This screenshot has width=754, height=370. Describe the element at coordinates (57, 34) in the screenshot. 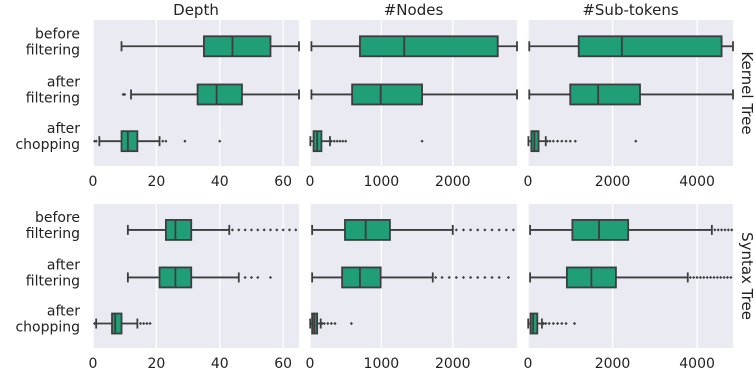

I see `category-label: before` at that location.